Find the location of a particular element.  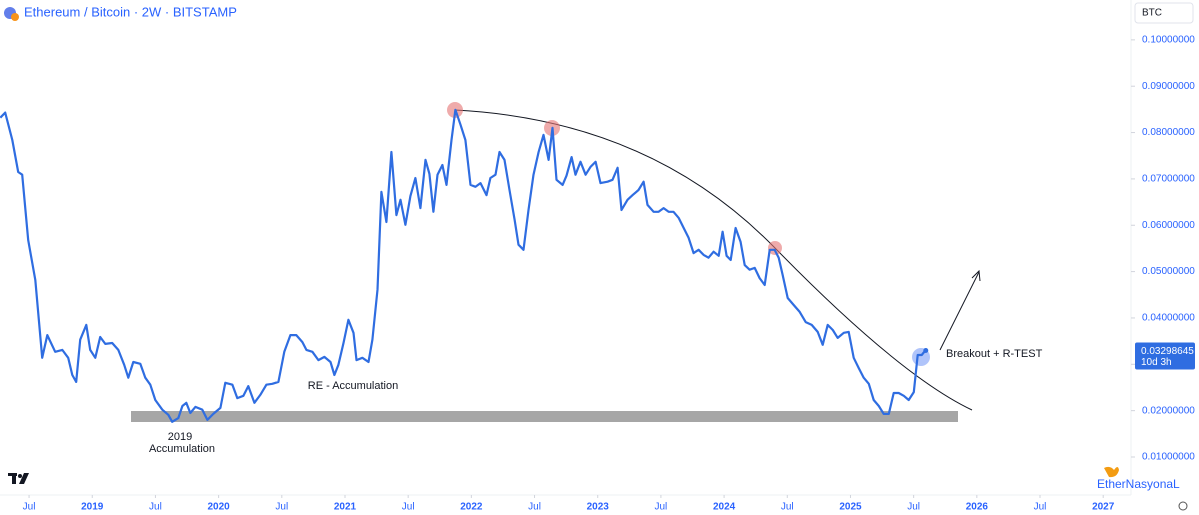

x-tick-label: 2027 is located at coordinates (1103, 507).